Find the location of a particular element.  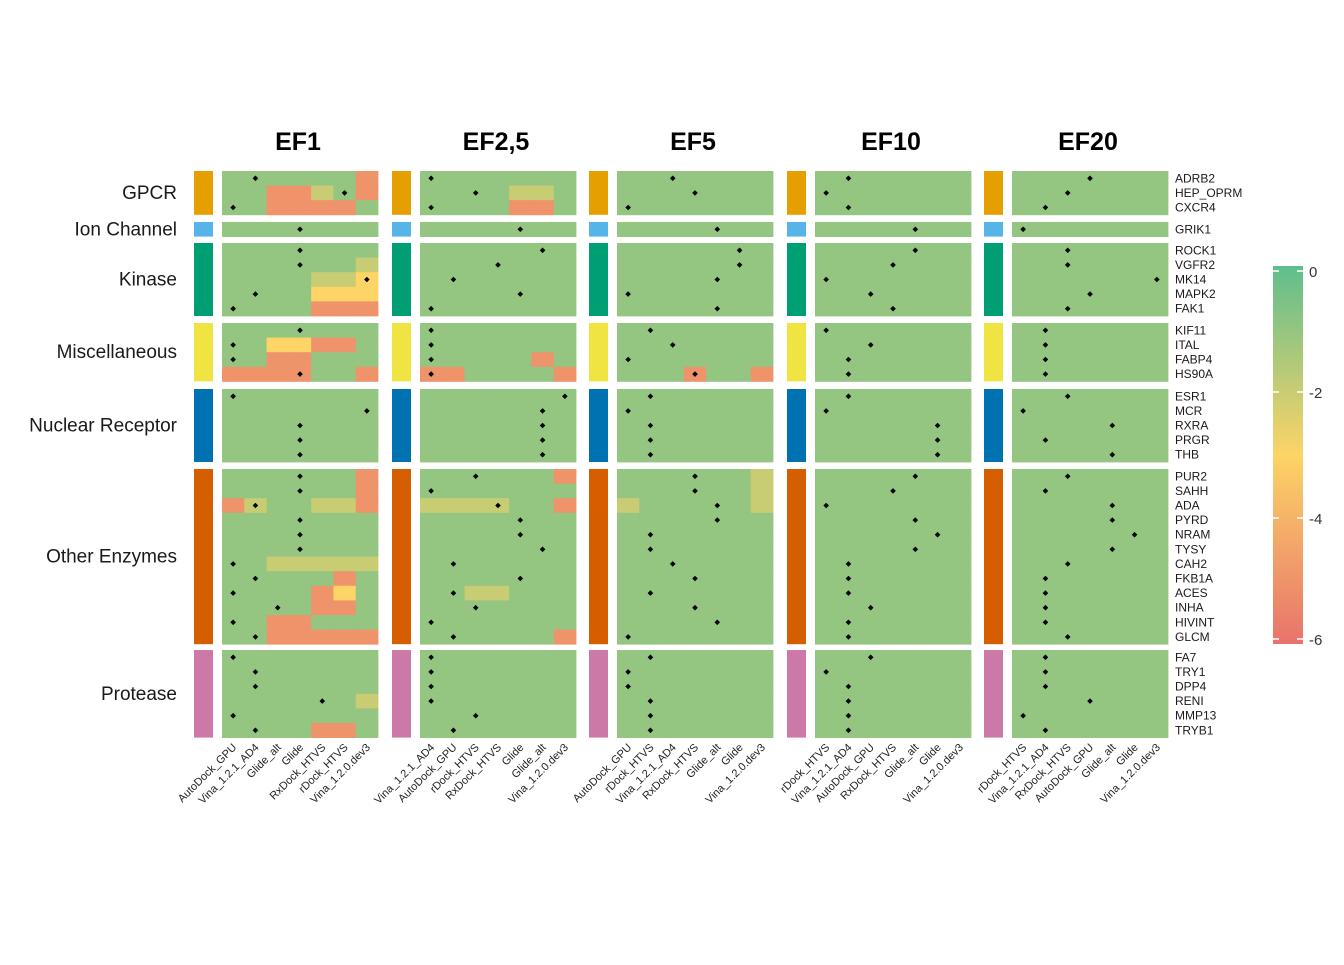

target-label: CXCR4 is located at coordinates (1195, 208).